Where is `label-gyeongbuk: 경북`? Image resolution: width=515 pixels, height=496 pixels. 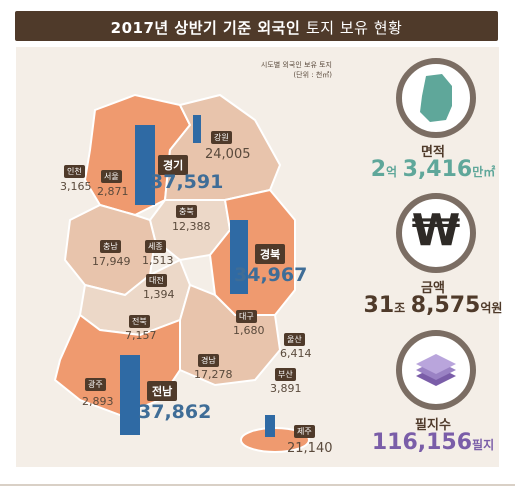
label-gyeongbuk: 경북 is located at coordinates (270, 254).